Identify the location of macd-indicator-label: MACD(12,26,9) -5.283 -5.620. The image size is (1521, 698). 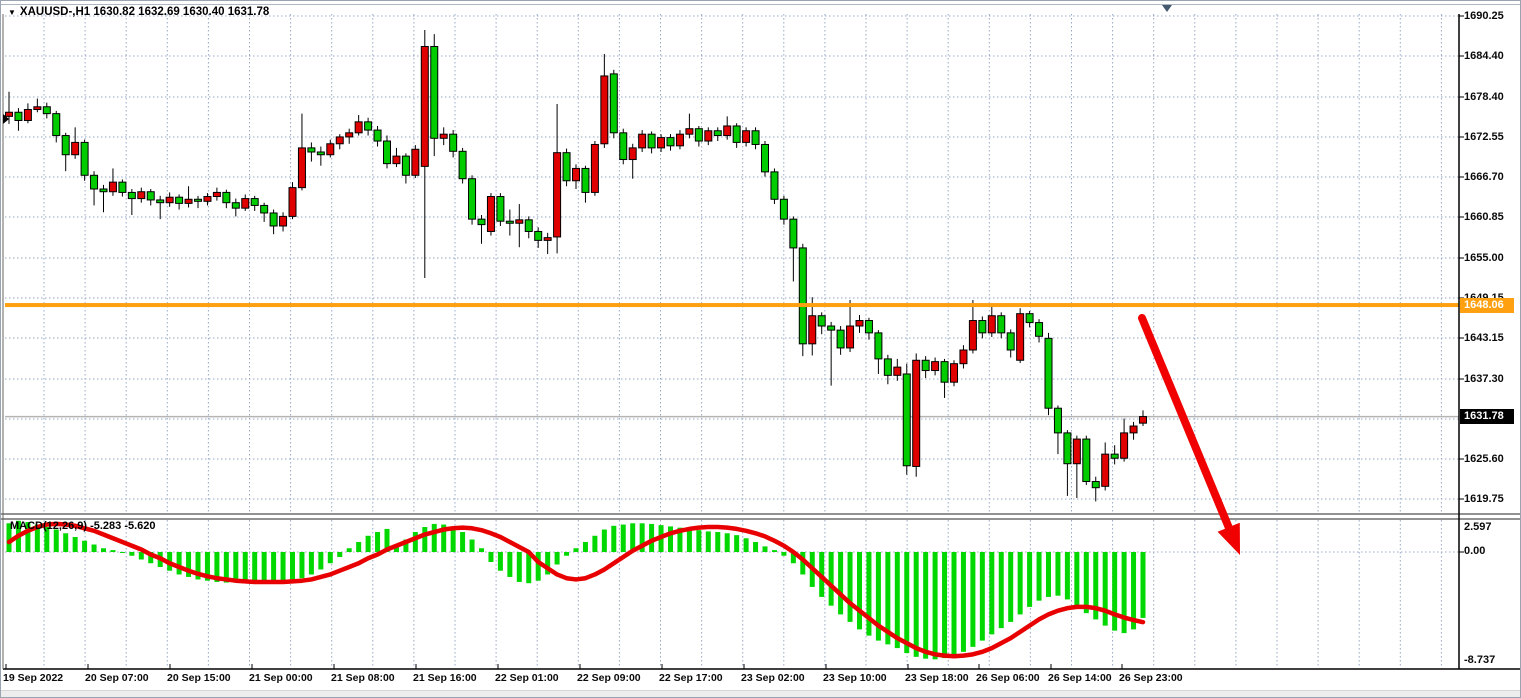
(83, 526).